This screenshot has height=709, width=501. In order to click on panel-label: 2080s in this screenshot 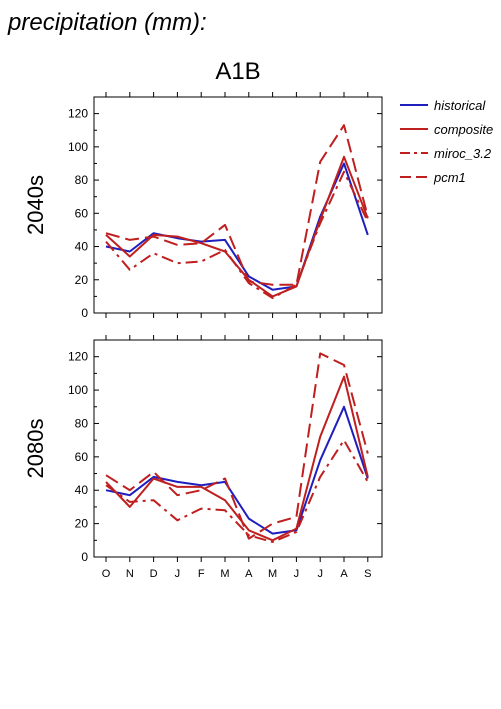, I will do `click(35, 449)`.